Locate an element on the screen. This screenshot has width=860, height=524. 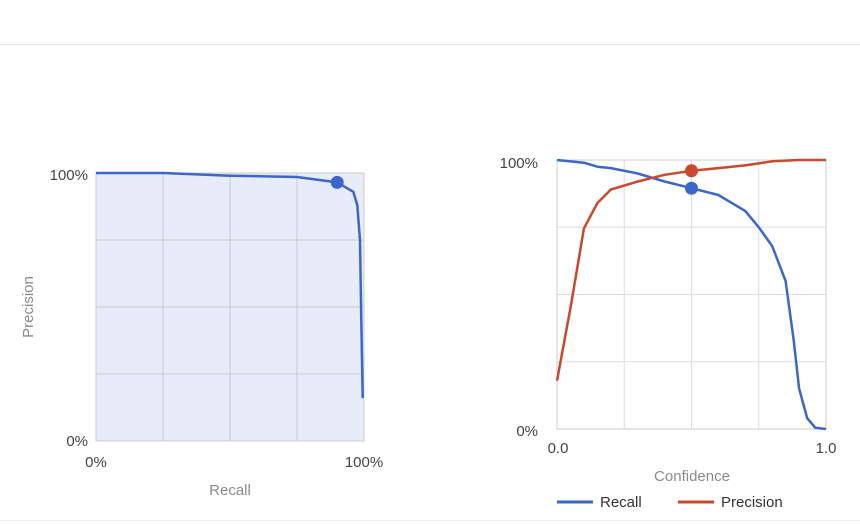
x-axis-title: Confidence is located at coordinates (692, 476).